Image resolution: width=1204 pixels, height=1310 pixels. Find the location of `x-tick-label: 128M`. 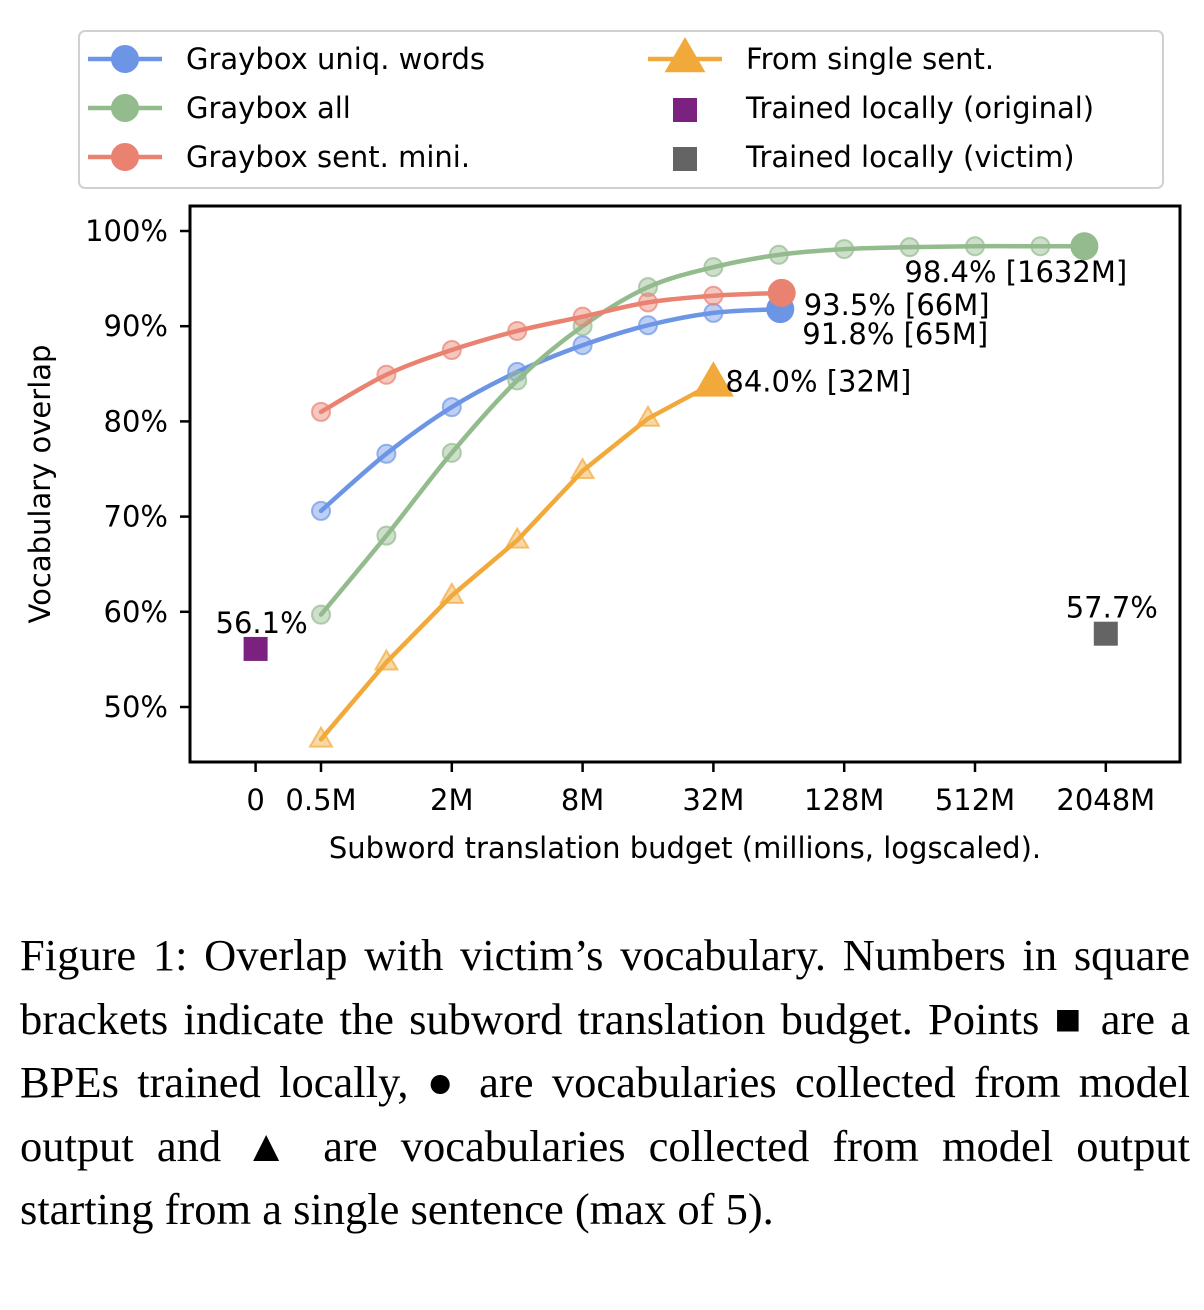

x-tick-label: 128M is located at coordinates (844, 800).